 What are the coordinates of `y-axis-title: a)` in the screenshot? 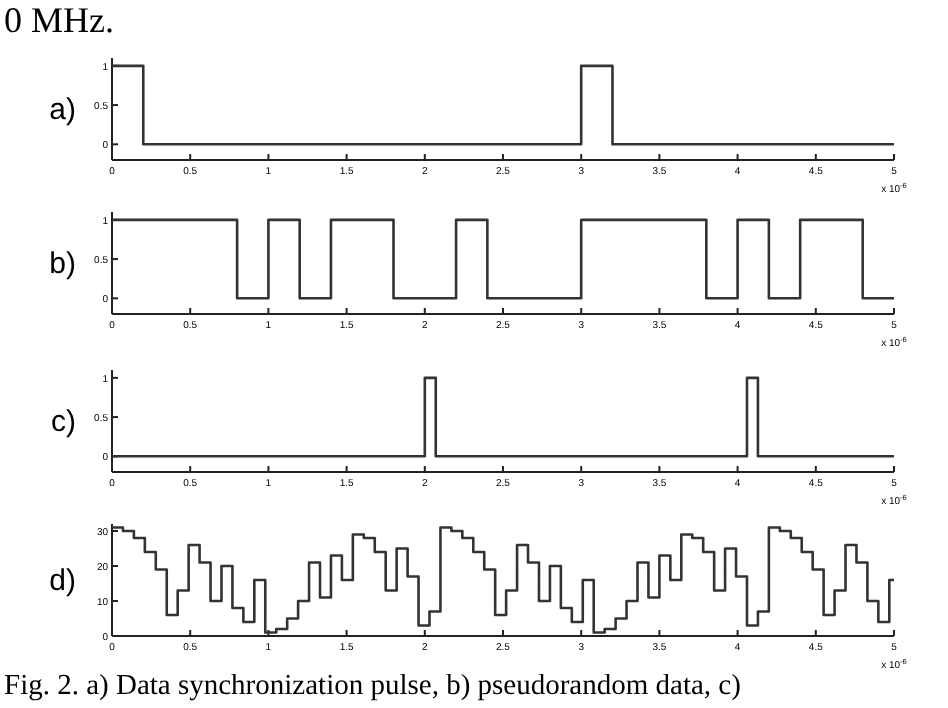 It's located at (62, 110).